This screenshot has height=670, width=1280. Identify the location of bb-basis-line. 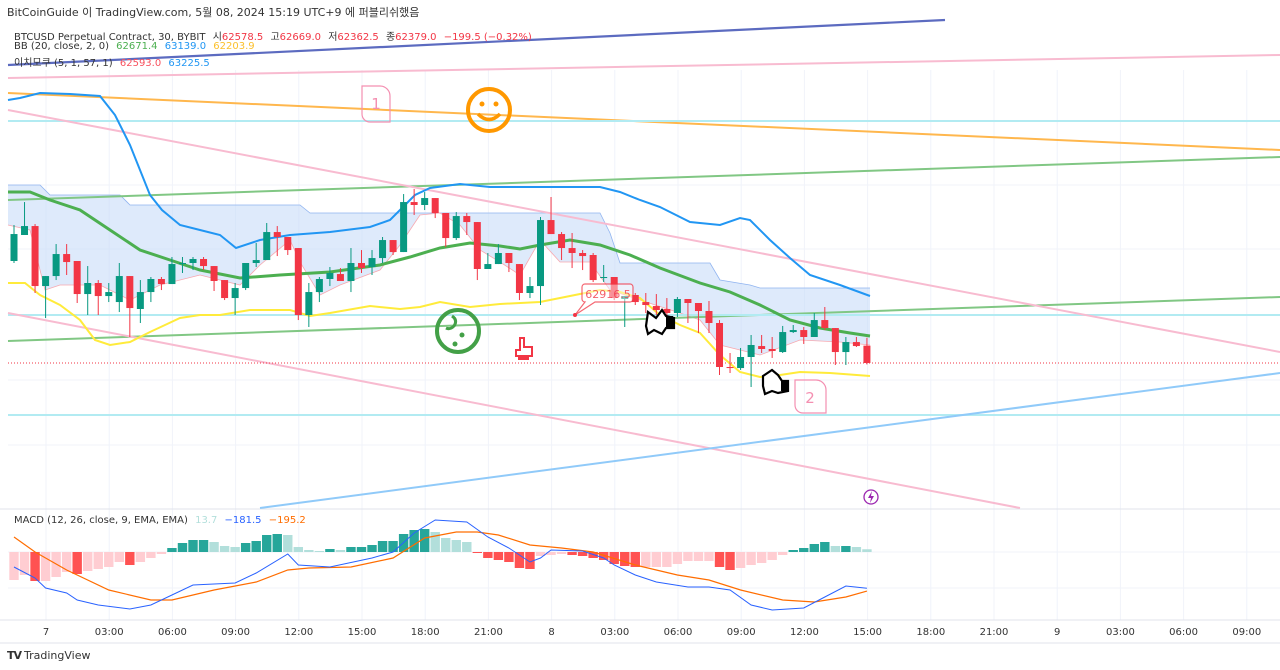
(439, 264).